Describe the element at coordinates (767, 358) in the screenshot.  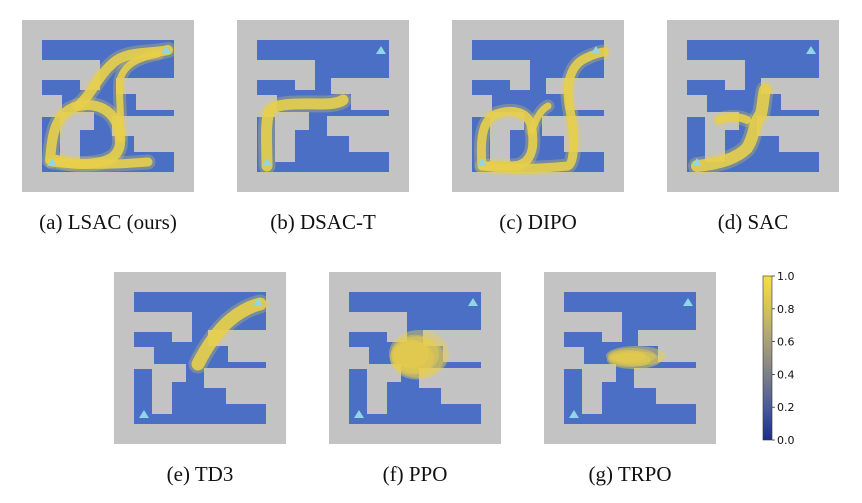
I see `colorbar-gradient` at that location.